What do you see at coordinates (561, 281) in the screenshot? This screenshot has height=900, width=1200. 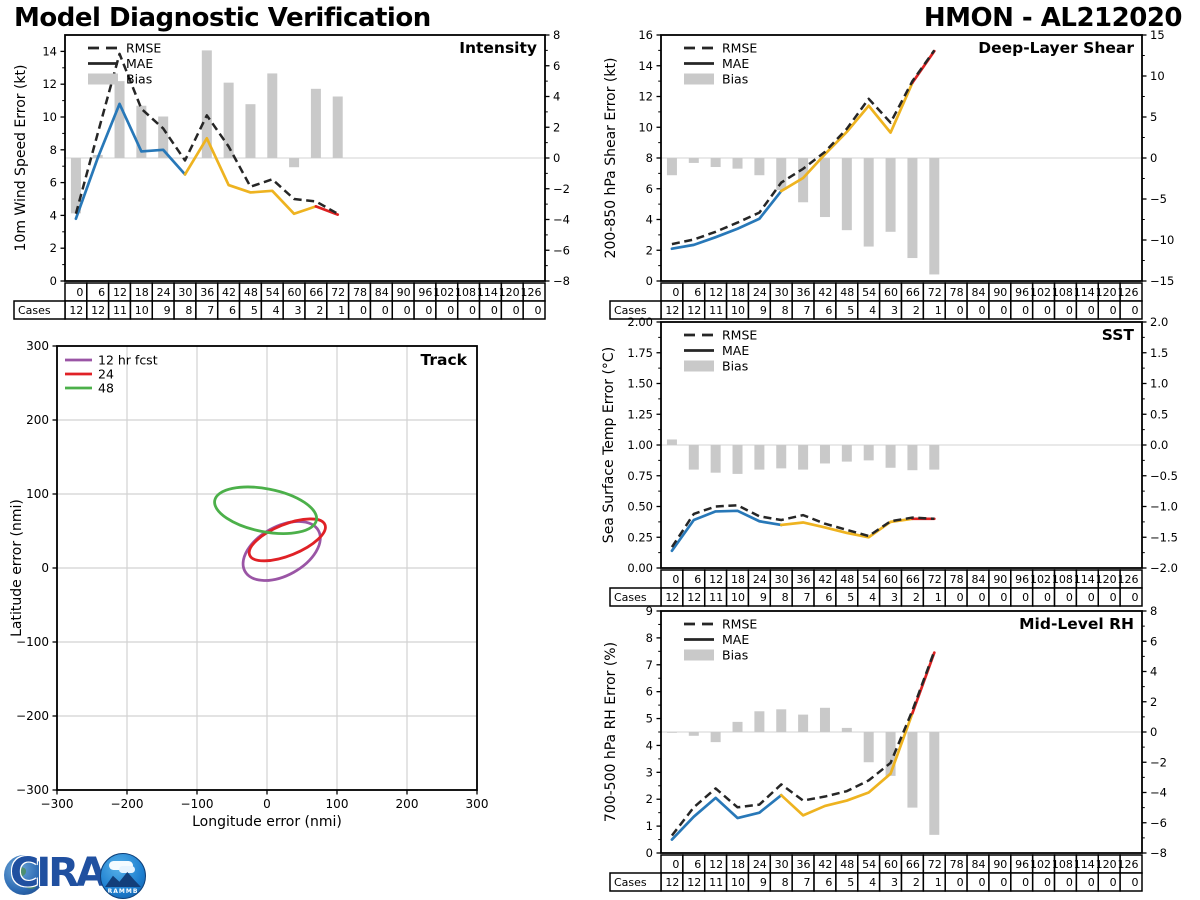 I see `intensity-y2-tick-label: −8` at bounding box center [561, 281].